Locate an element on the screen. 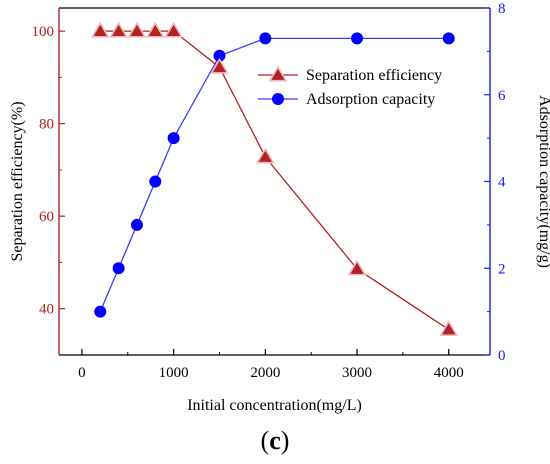  right-y-tick-label: 6 is located at coordinates (502, 96).